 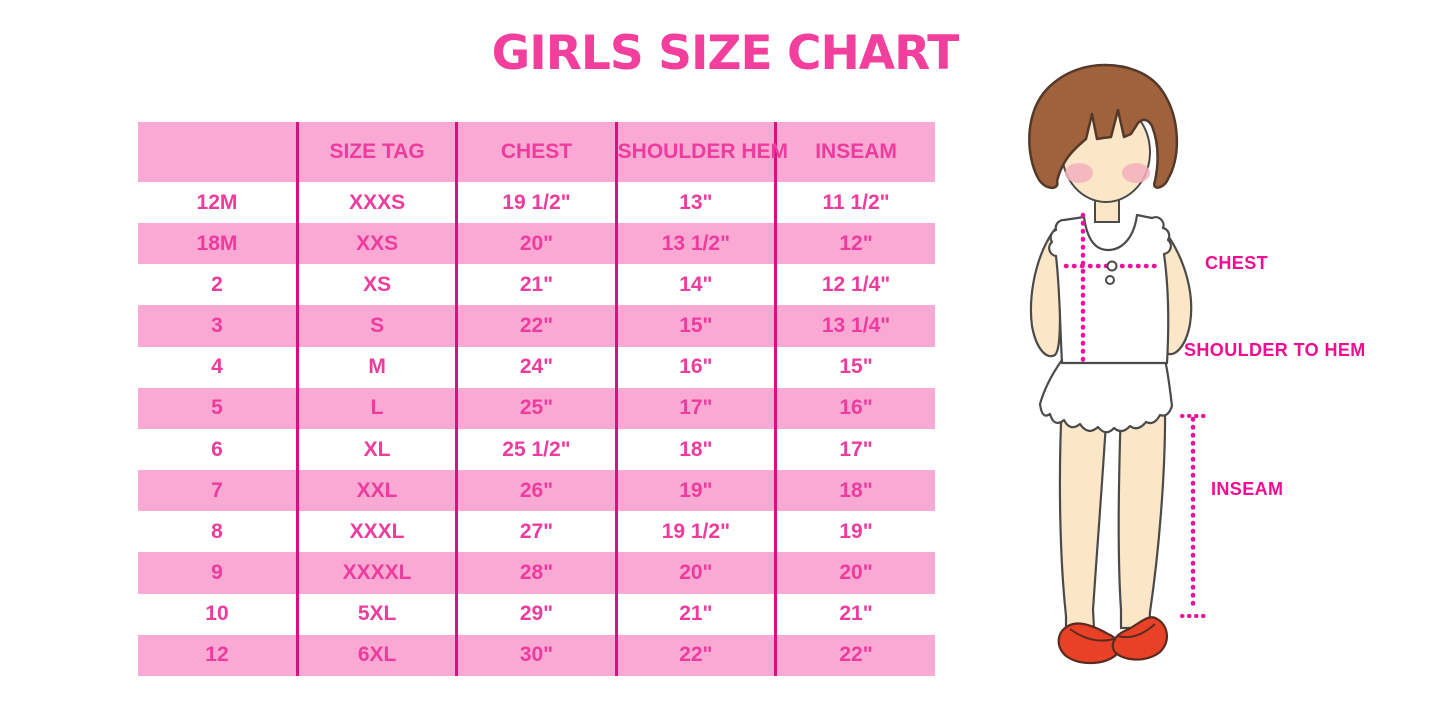 I want to click on cell-size-tag: XXXXL, so click(x=376, y=573).